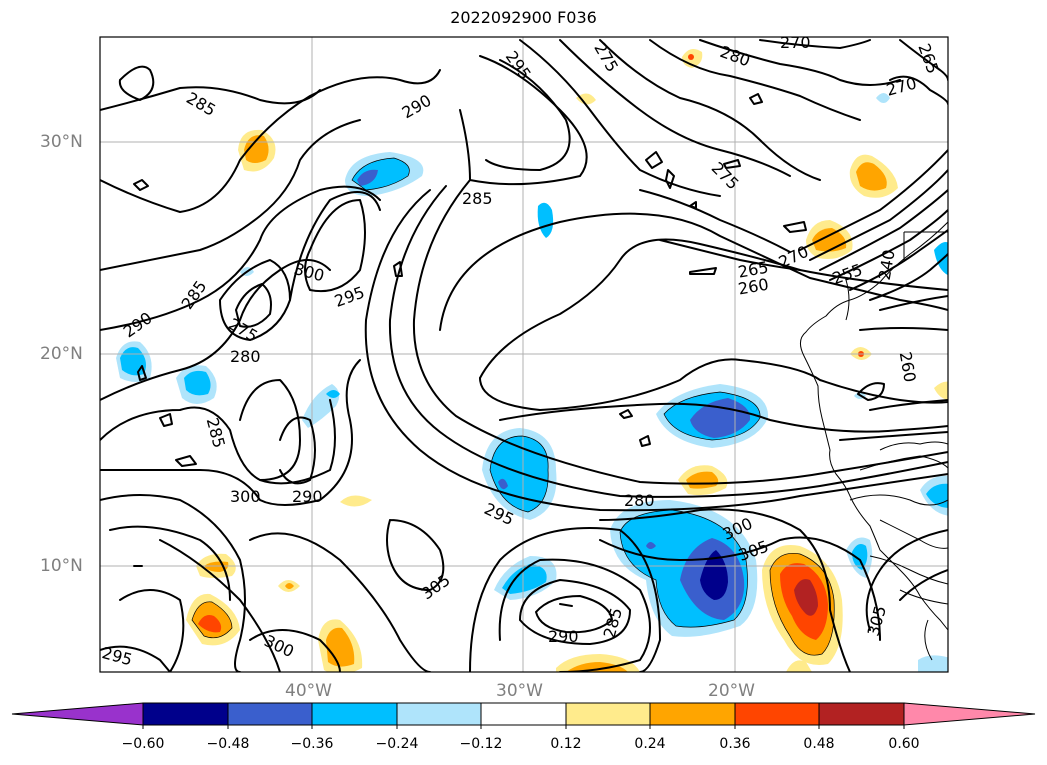 The height and width of the screenshot is (765, 1047). What do you see at coordinates (143, 744) in the screenshot?
I see `colorbar-tick: −0.60` at bounding box center [143, 744].